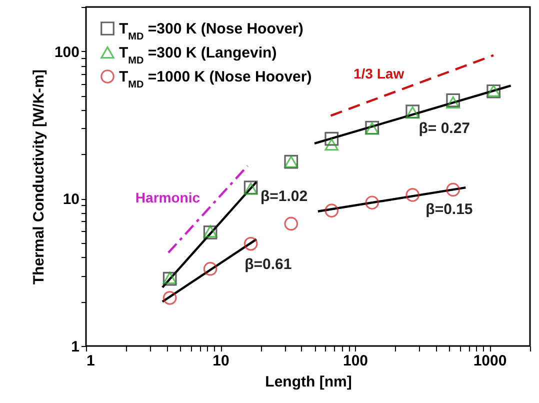  Describe the element at coordinates (308, 382) in the screenshot. I see `x-axis-title: Length [nm]` at that location.